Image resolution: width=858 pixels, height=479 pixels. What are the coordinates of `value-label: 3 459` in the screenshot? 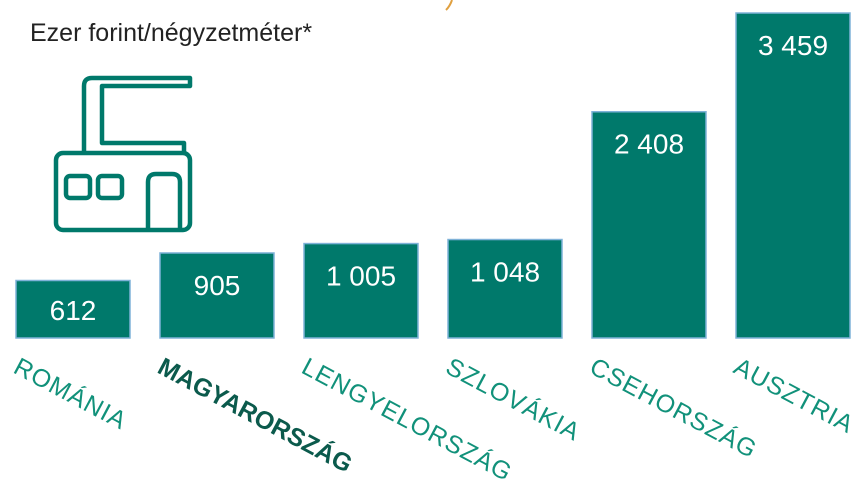 It's located at (793, 45).